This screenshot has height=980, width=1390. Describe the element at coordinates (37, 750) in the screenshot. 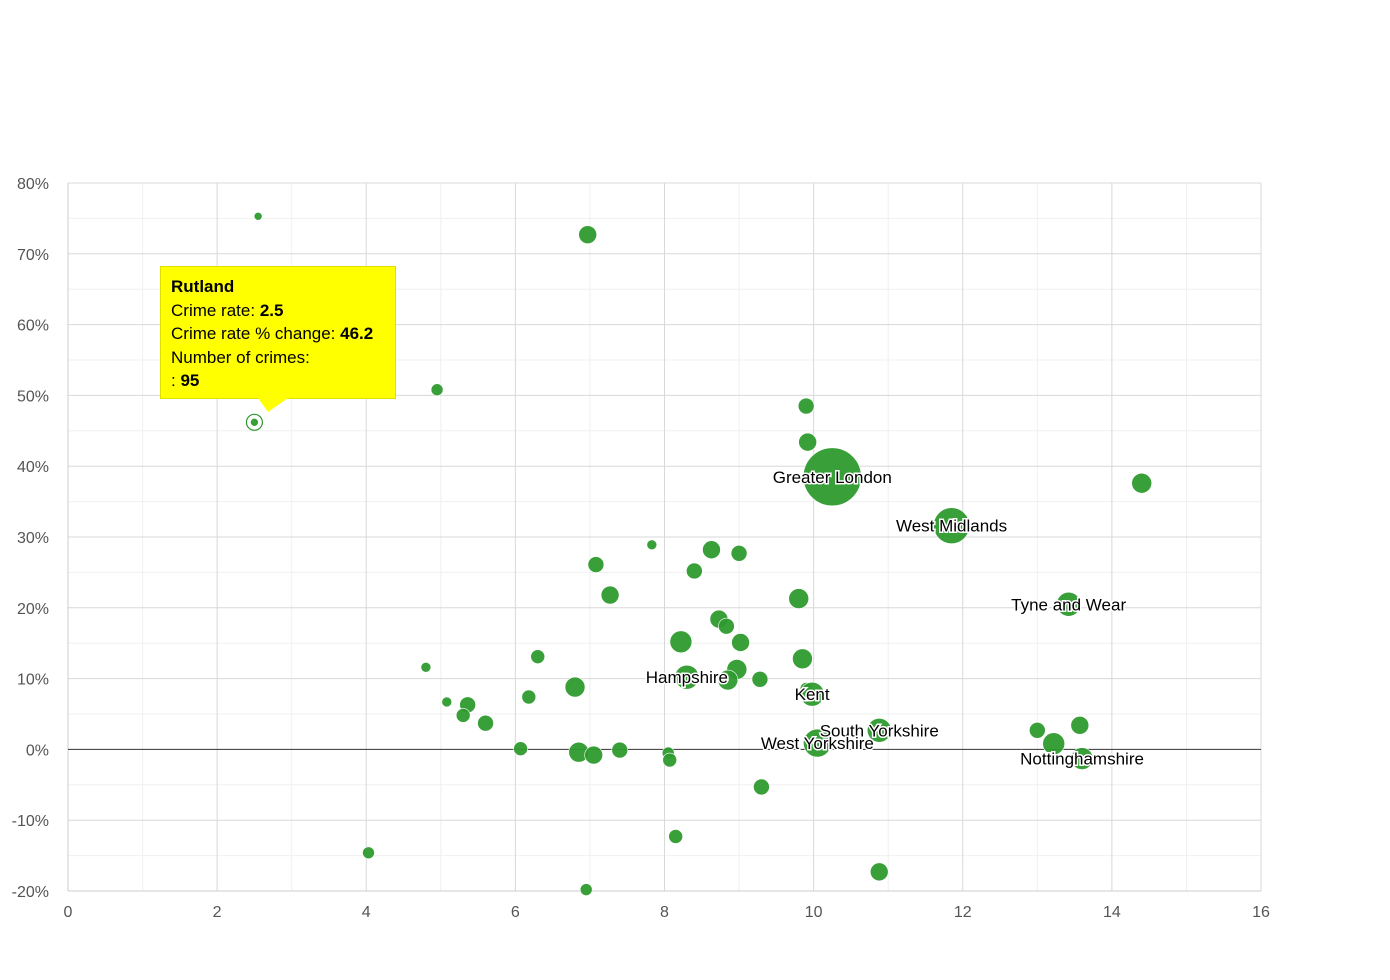

I see `y-tick-label: 0%` at that location.